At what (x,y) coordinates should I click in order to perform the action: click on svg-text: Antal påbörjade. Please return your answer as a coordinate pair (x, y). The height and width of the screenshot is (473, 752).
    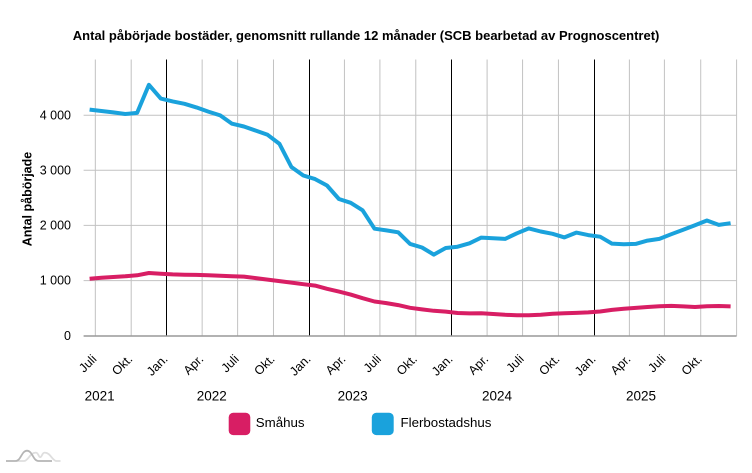
    Looking at the image, I should click on (28, 199).